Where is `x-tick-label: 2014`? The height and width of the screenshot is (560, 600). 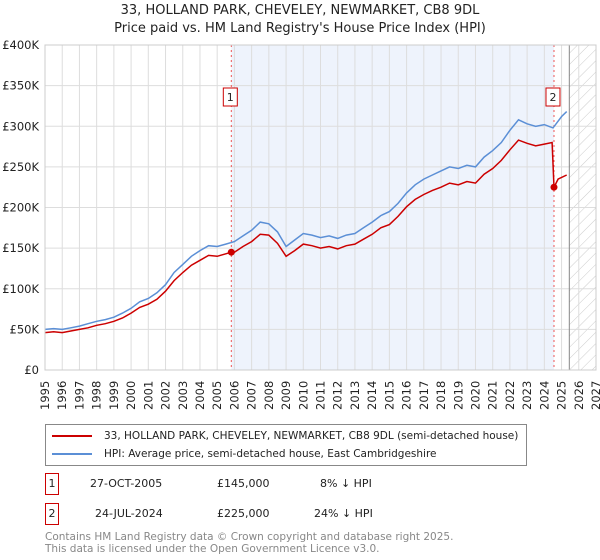 x-tick-label: 2014 is located at coordinates (372, 395).